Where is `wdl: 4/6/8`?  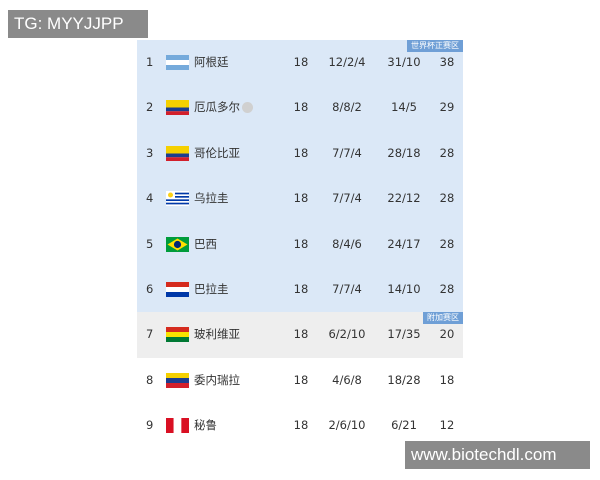
wdl: 4/6/8 is located at coordinates (347, 379).